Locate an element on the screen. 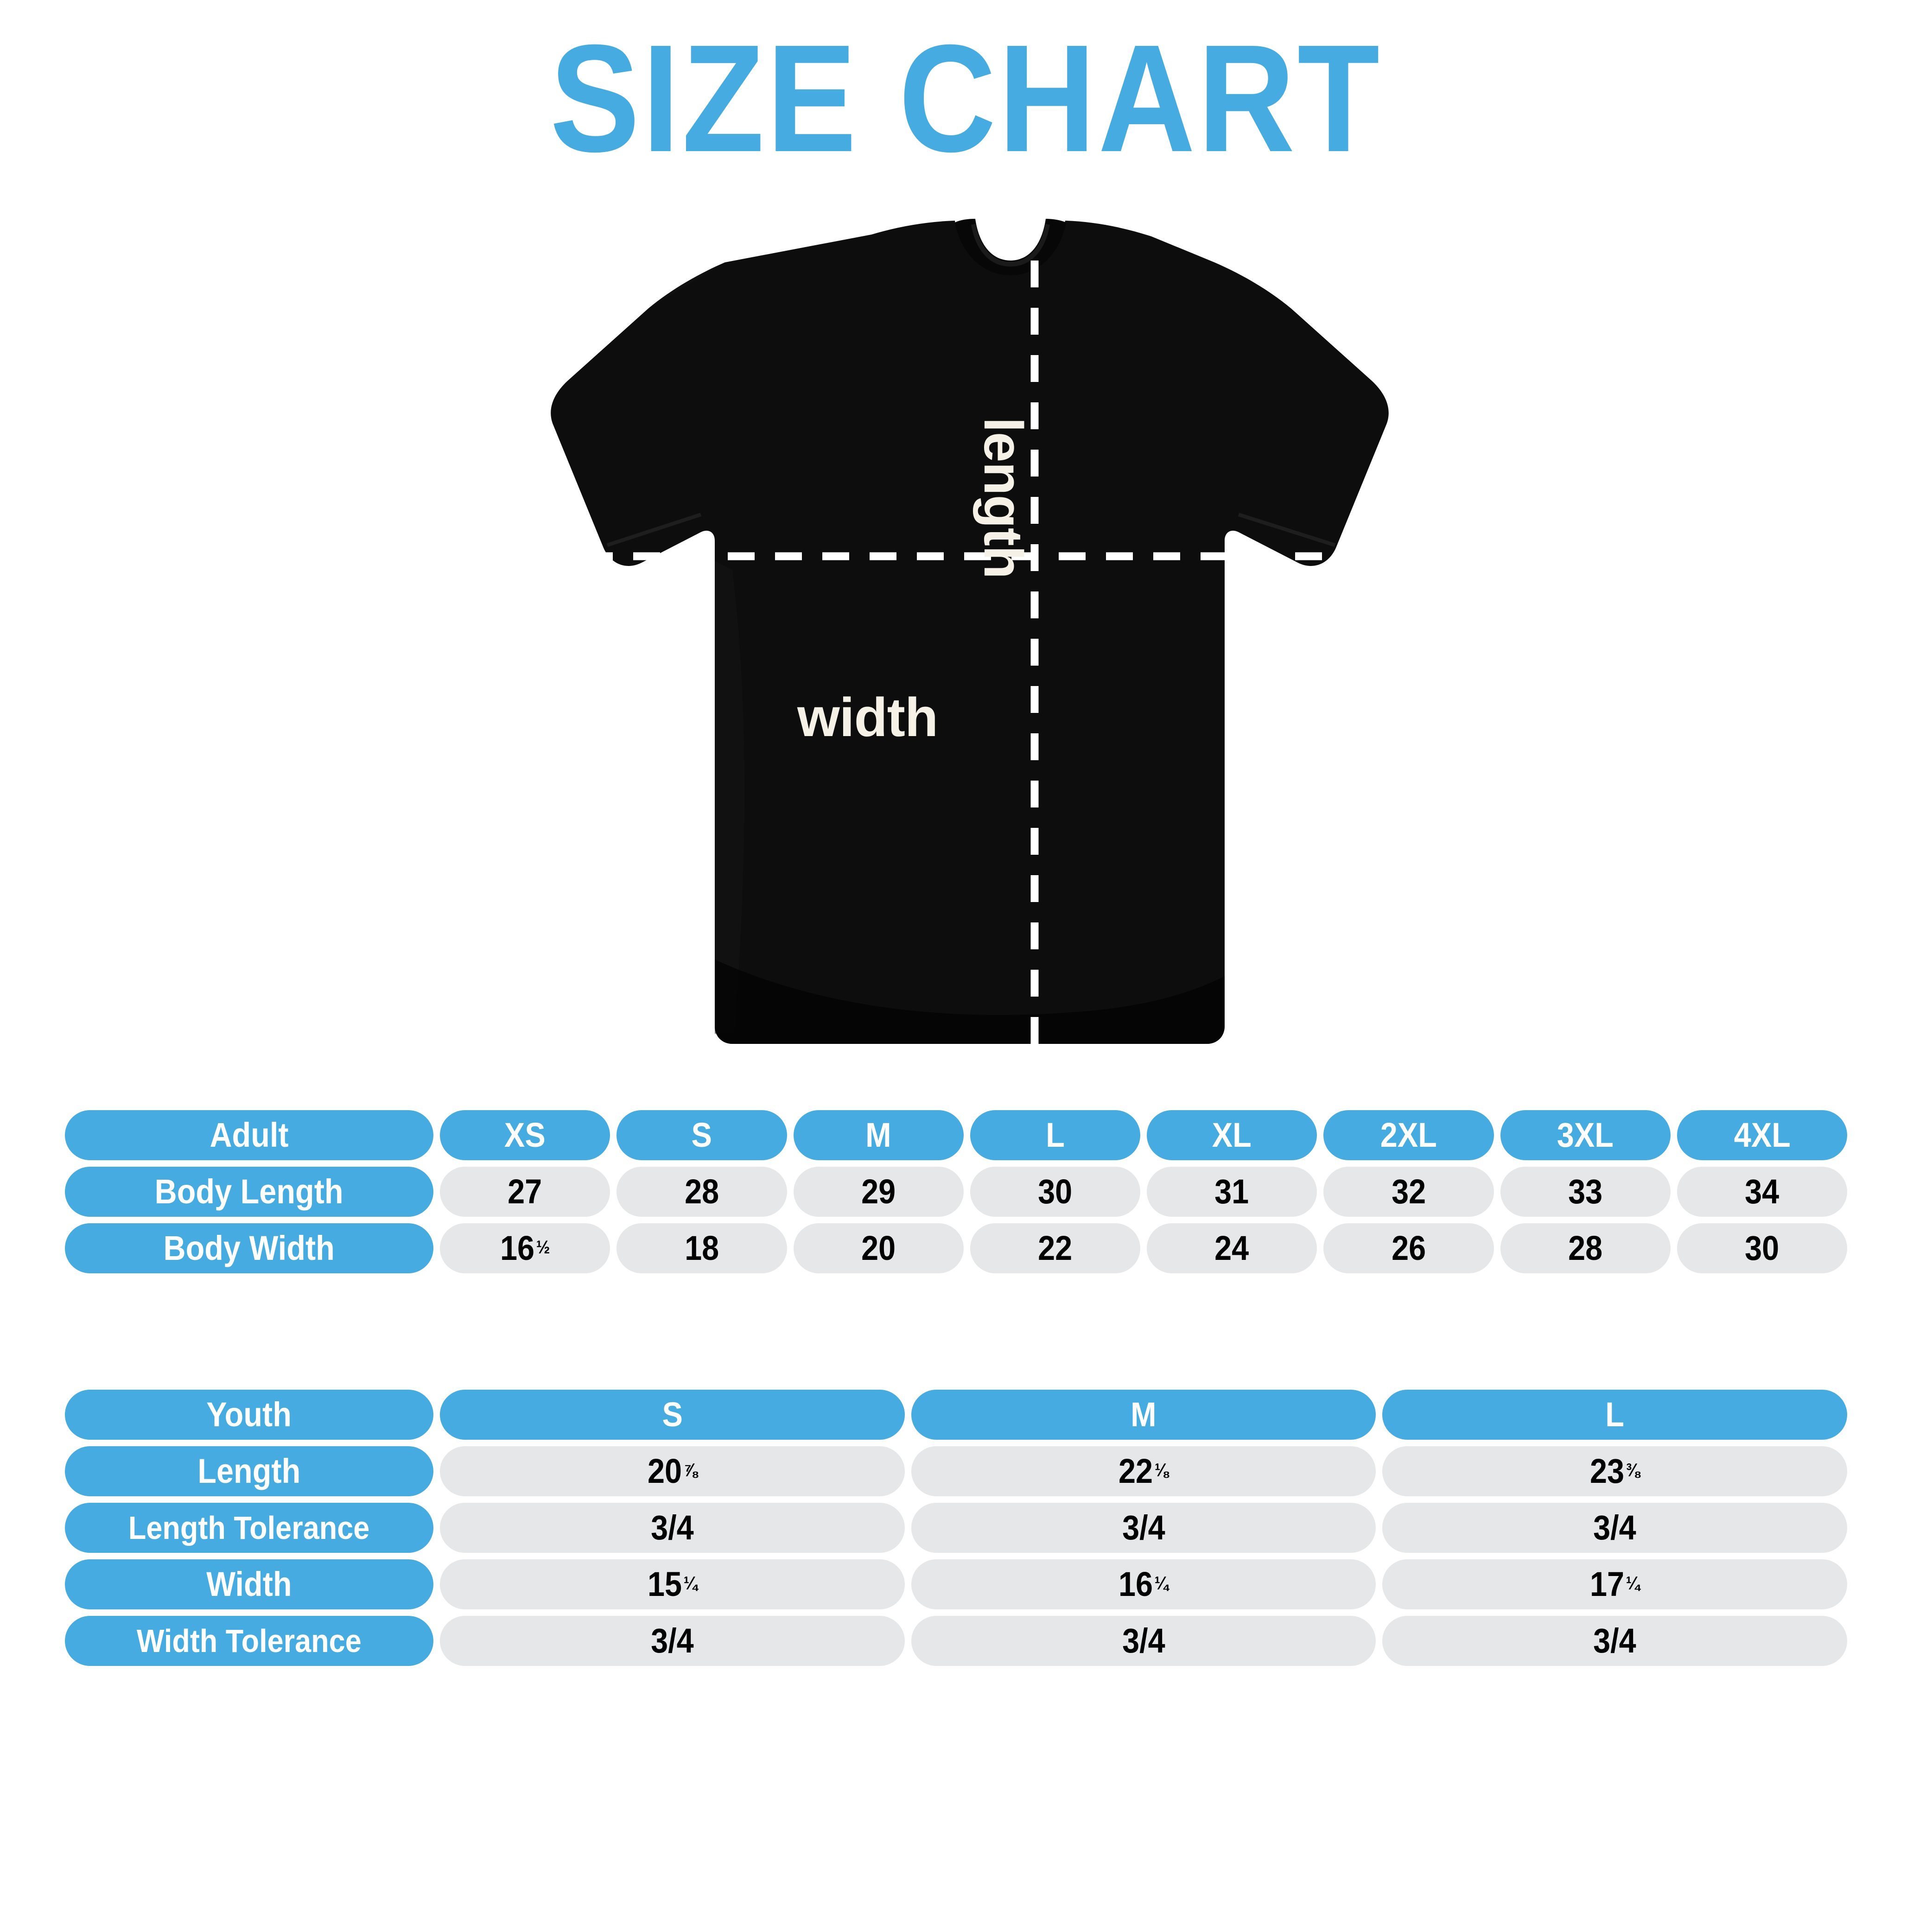  tshirt-sleeve-hem-left is located at coordinates (654, 530).